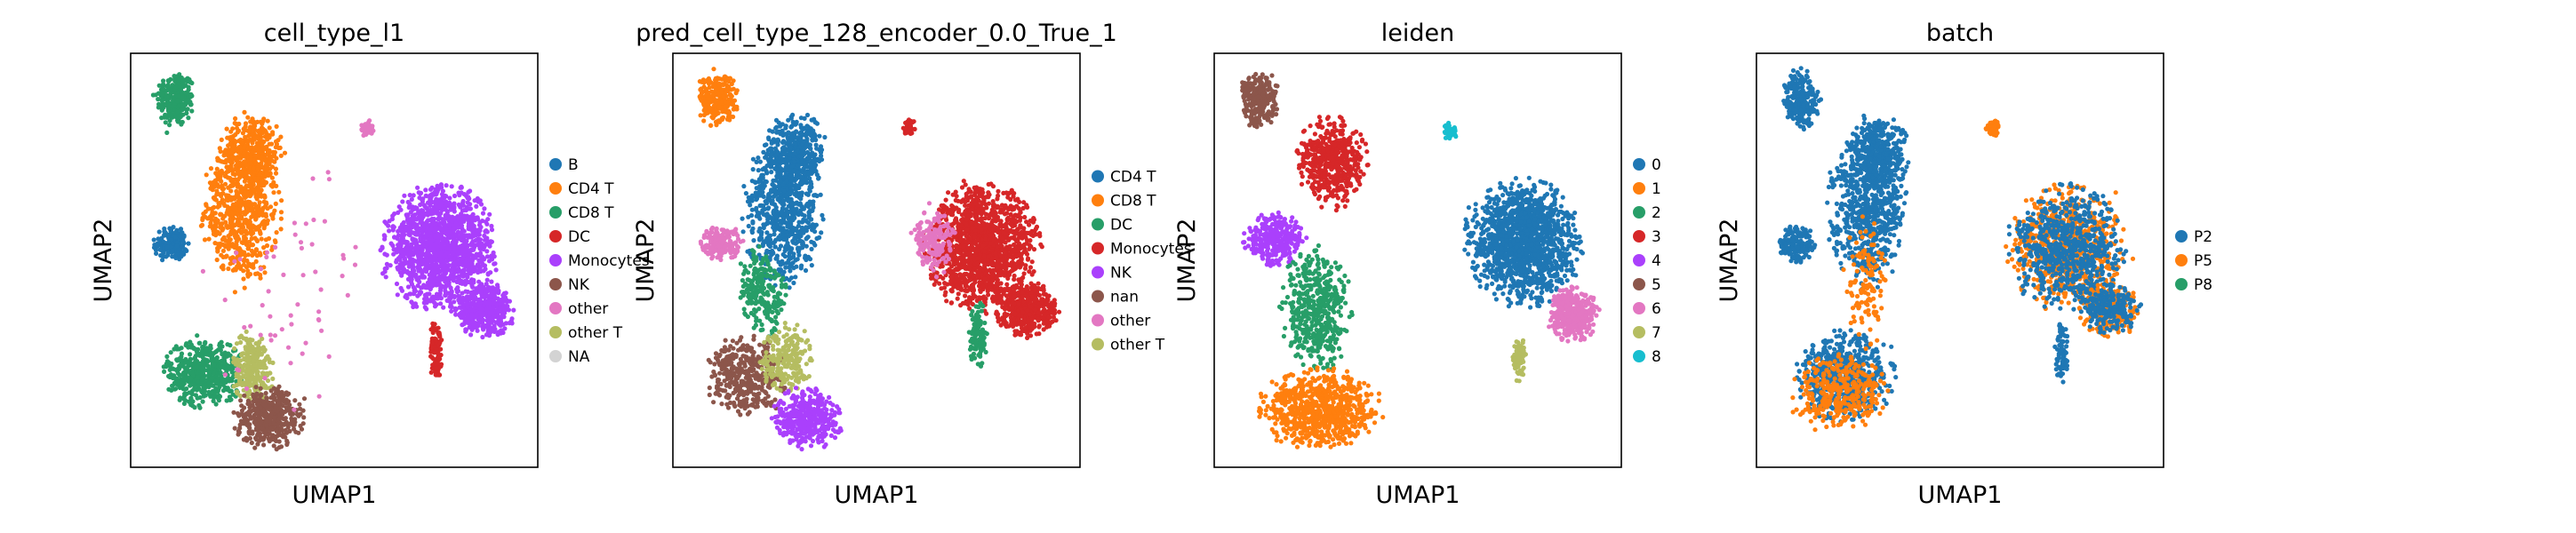 The image size is (2576, 533). Describe the element at coordinates (588, 309) in the screenshot. I see `legend-label: other` at that location.